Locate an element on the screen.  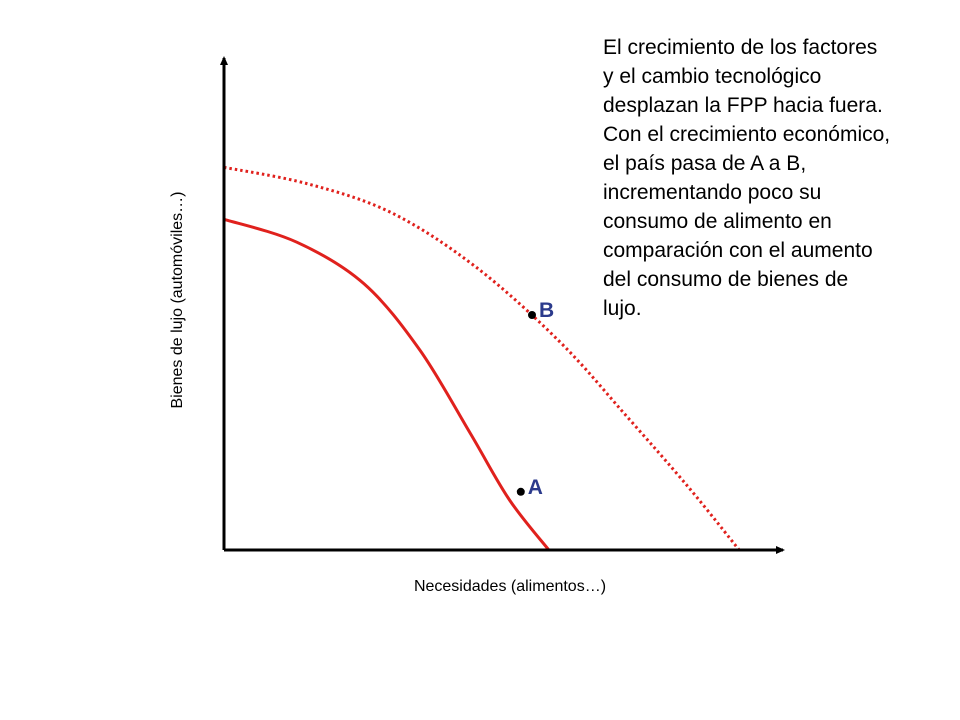
y-axis-label: Bienes de lujo (automóviles…) is located at coordinates (177, 300).